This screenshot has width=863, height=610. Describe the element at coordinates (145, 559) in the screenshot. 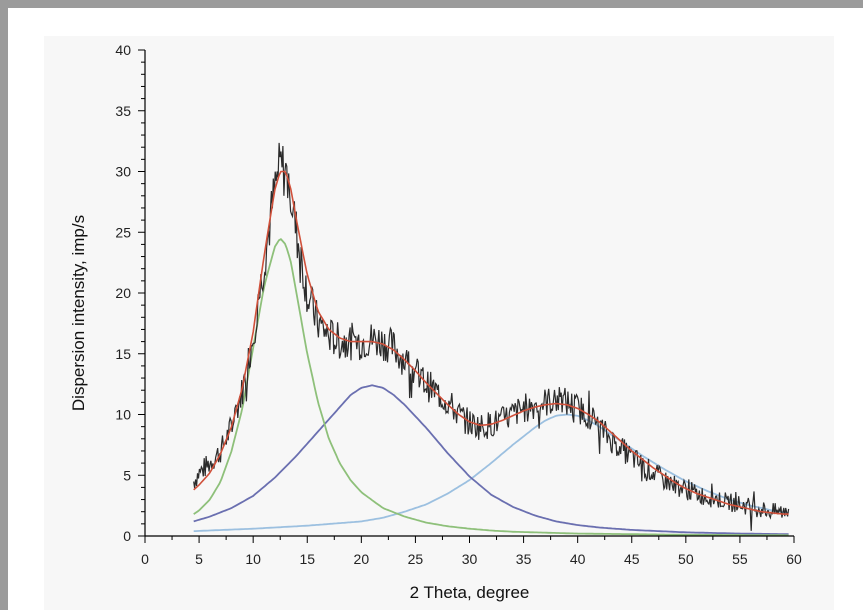

I see `x-tick-label: 0` at that location.